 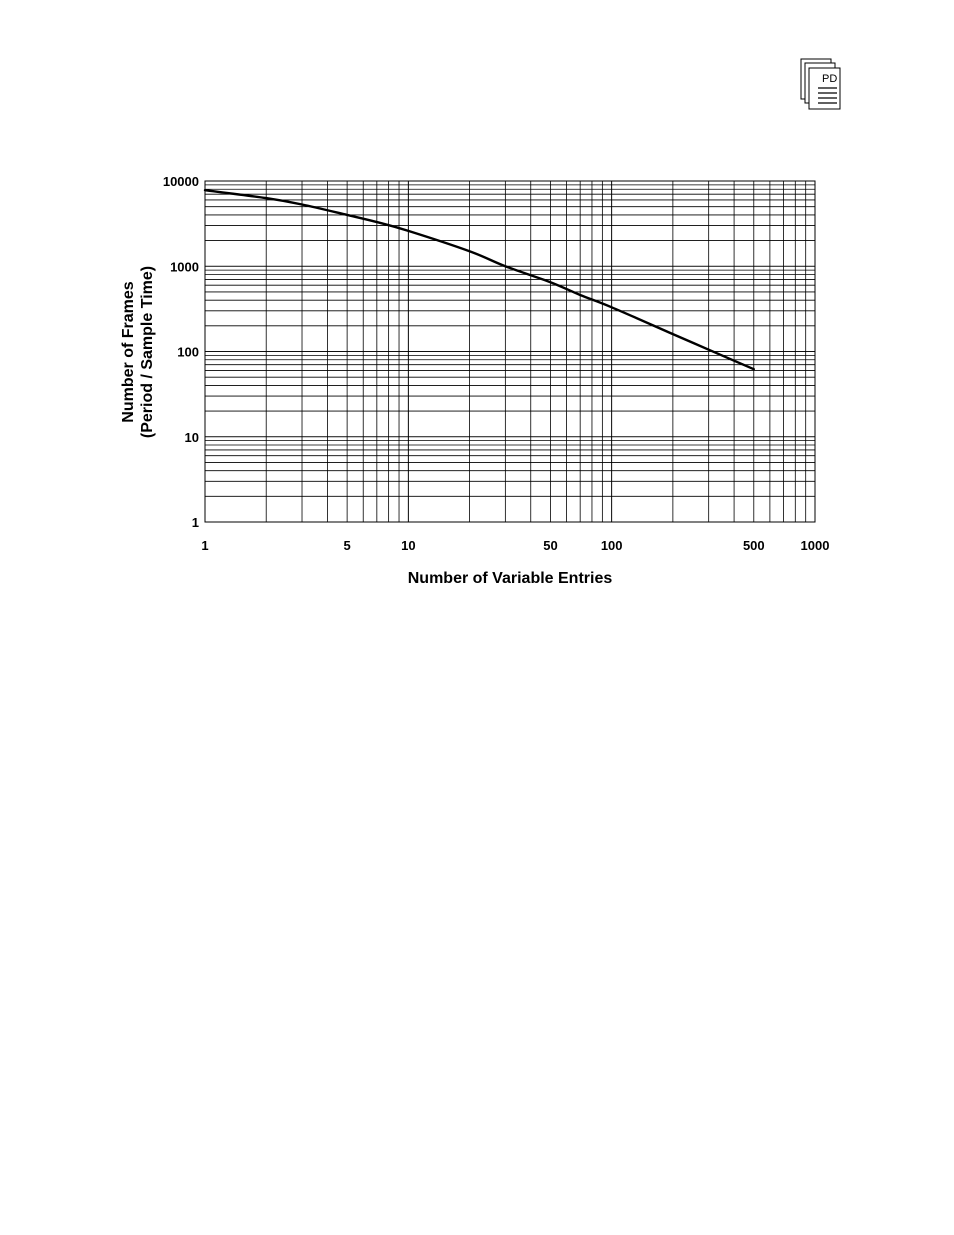 I want to click on y-tick-label: 1, so click(x=195, y=522).